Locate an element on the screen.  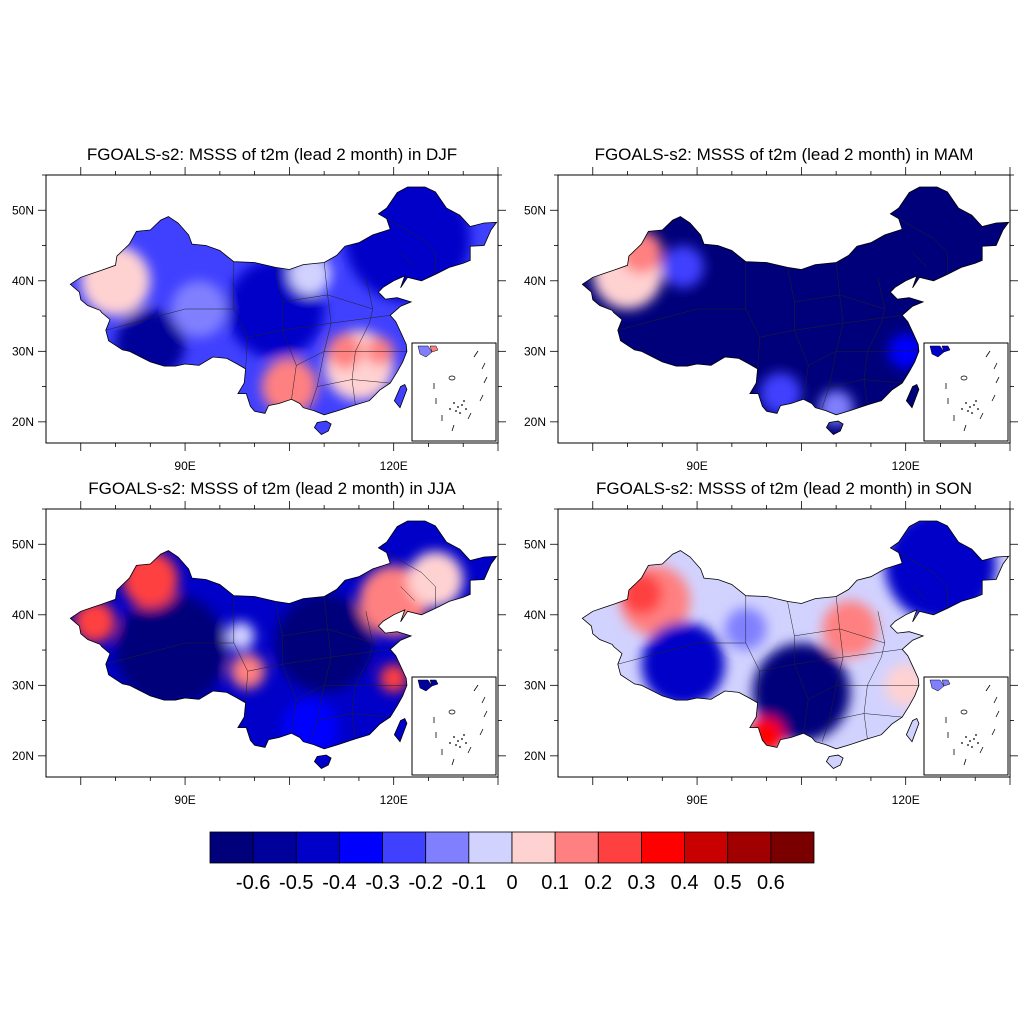
colorbar-label: -0.6 is located at coordinates (253, 883).